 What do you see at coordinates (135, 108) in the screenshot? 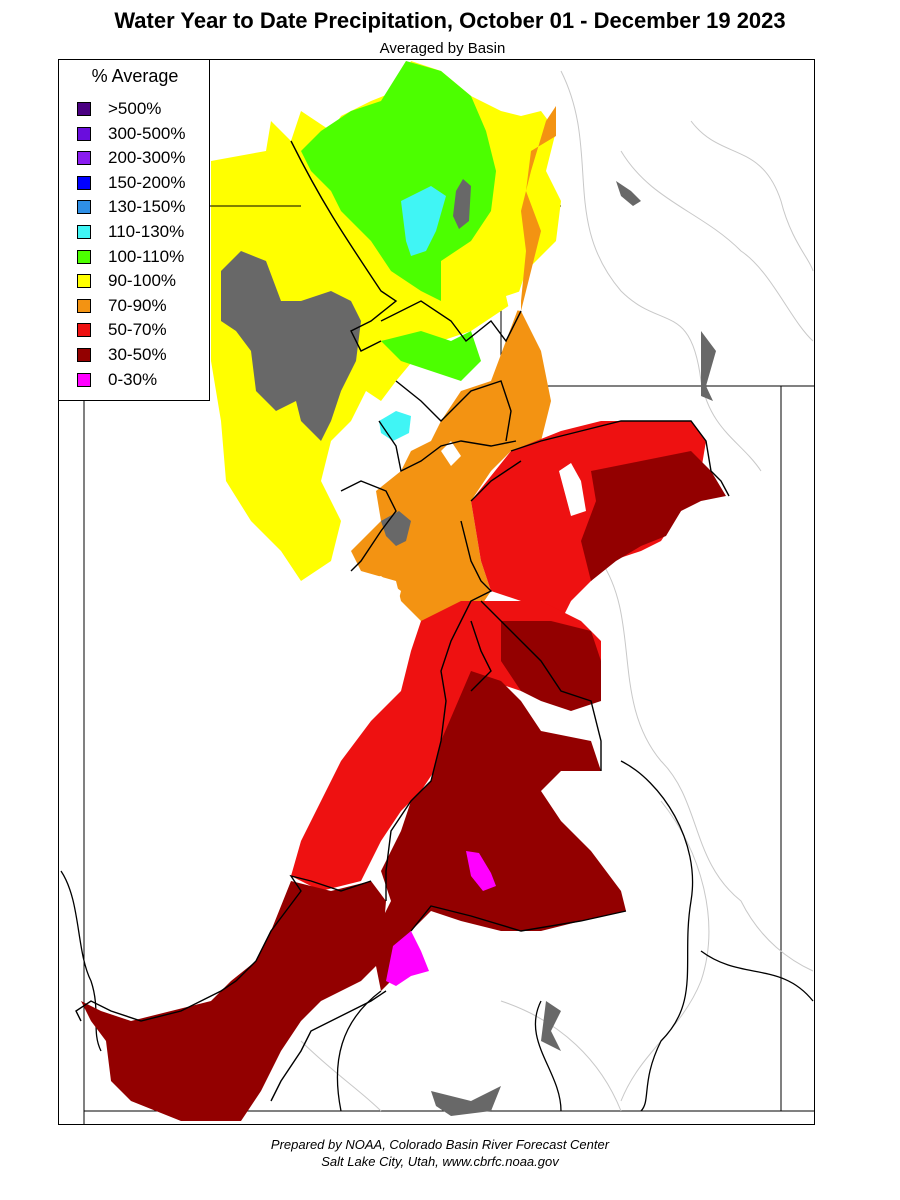
I see `legend-label: >500%` at bounding box center [135, 108].